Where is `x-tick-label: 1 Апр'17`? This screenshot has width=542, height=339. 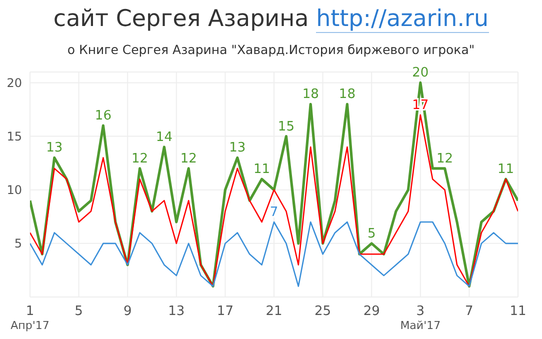
x-tick-label: 1 Апр'17 is located at coordinates (30, 318).